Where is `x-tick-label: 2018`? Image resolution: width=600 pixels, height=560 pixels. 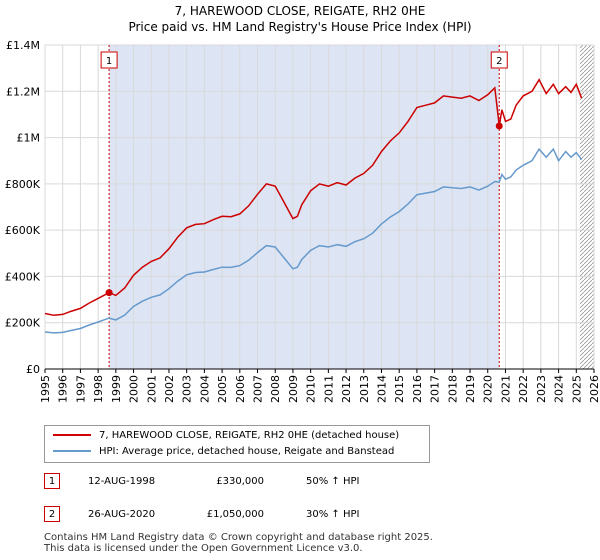 x-tick-label: 2018 is located at coordinates (452, 389).